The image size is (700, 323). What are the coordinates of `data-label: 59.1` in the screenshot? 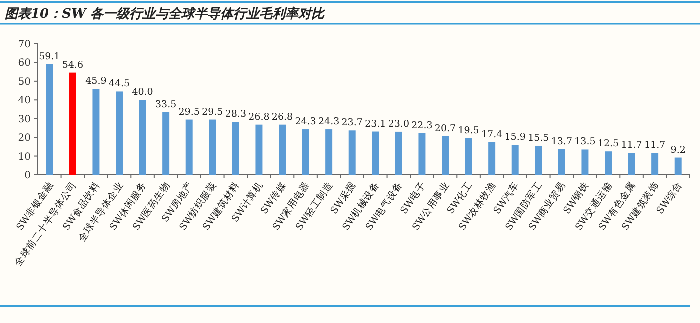 It's located at (49, 56).